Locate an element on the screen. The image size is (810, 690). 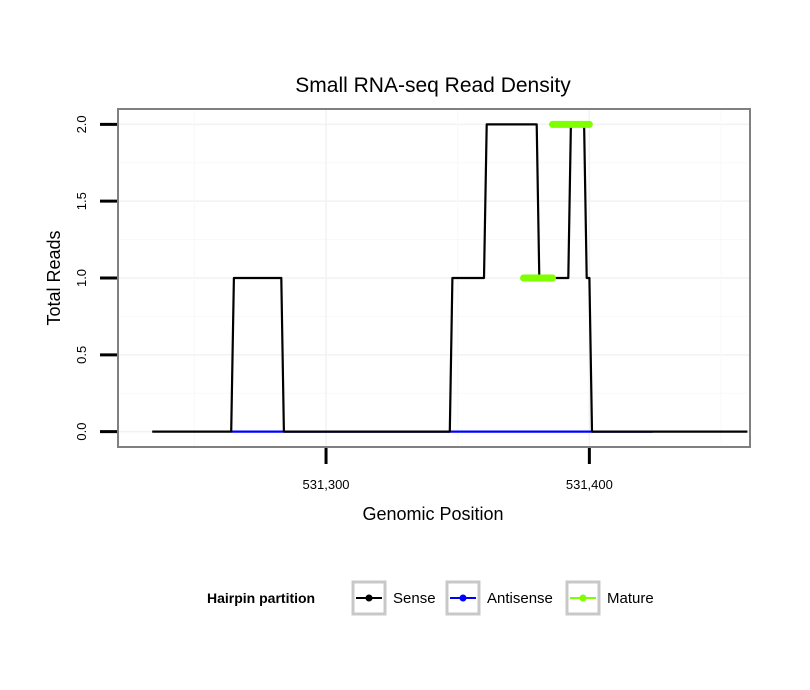
y-tick-label-0: 0.0 is located at coordinates (81, 432).